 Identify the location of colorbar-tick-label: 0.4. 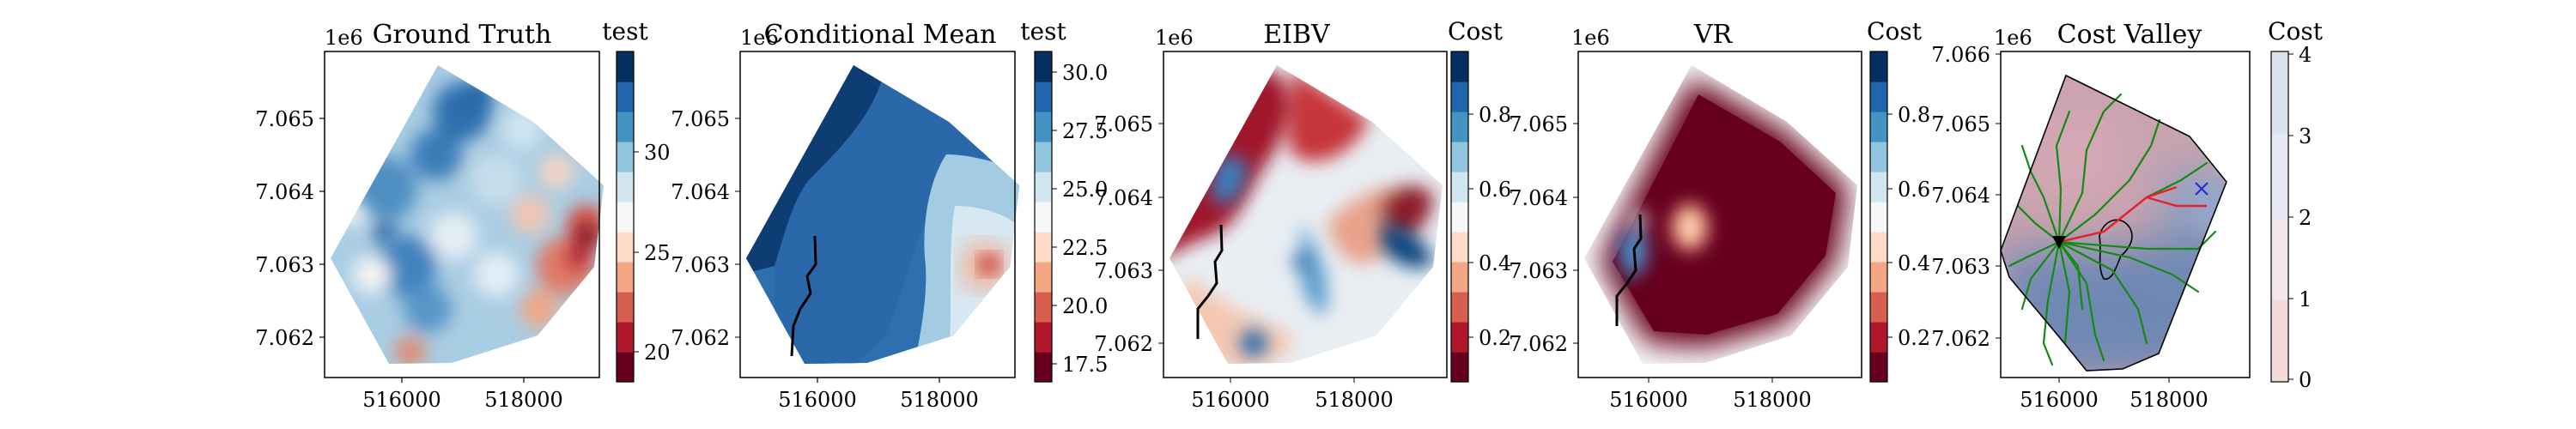
(1495, 263).